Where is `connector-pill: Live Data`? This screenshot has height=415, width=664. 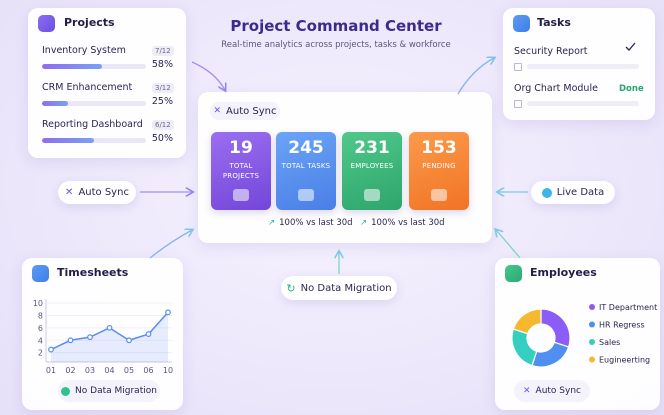 connector-pill: Live Data is located at coordinates (573, 192).